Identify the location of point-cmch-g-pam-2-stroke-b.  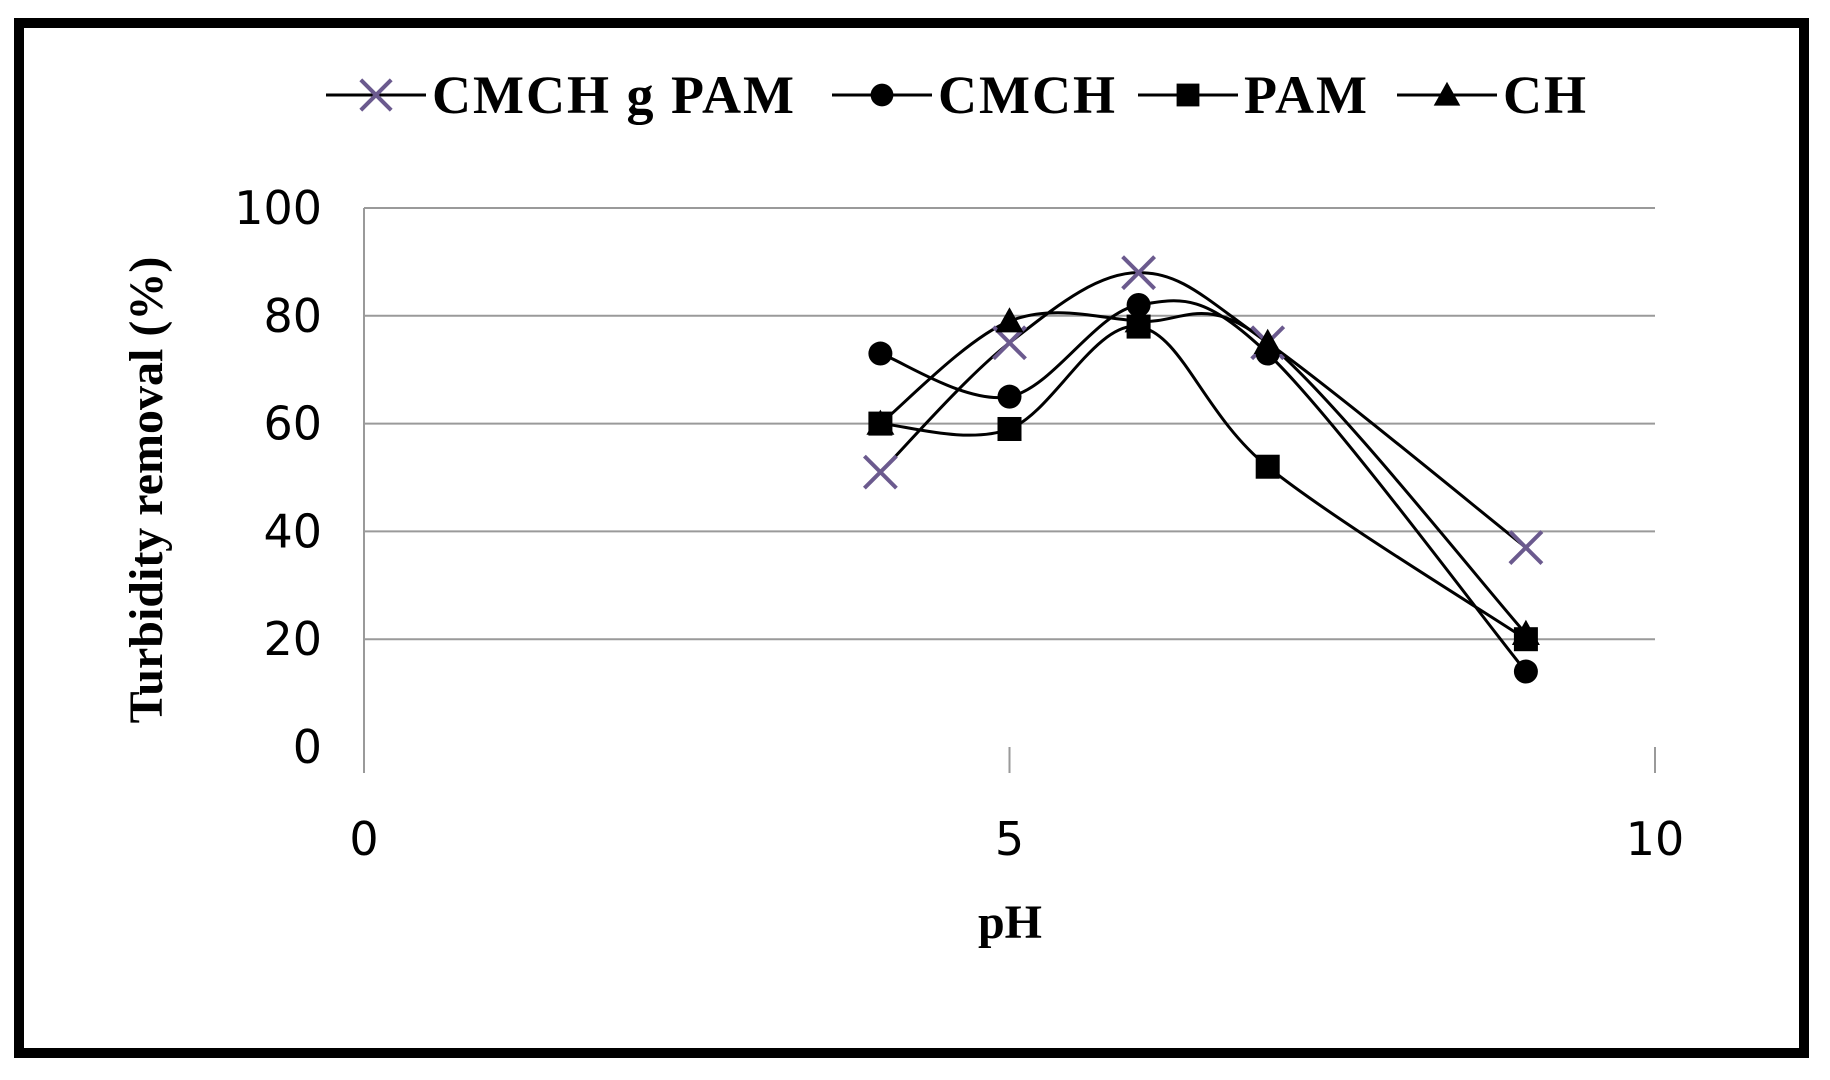
(1139, 273).